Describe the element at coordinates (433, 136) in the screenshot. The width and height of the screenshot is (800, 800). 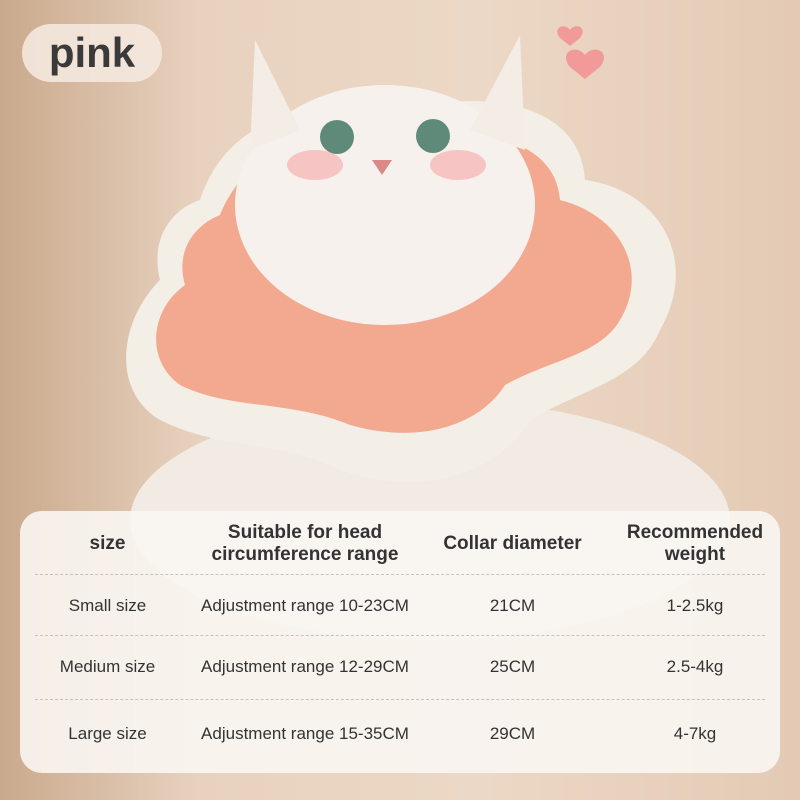
I see `cat-eye-right` at that location.